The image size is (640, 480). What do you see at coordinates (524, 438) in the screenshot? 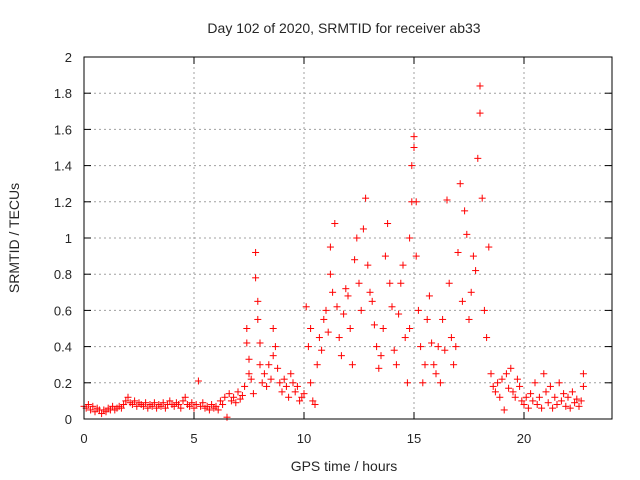
I see `x-tick-label: 20` at bounding box center [524, 438].